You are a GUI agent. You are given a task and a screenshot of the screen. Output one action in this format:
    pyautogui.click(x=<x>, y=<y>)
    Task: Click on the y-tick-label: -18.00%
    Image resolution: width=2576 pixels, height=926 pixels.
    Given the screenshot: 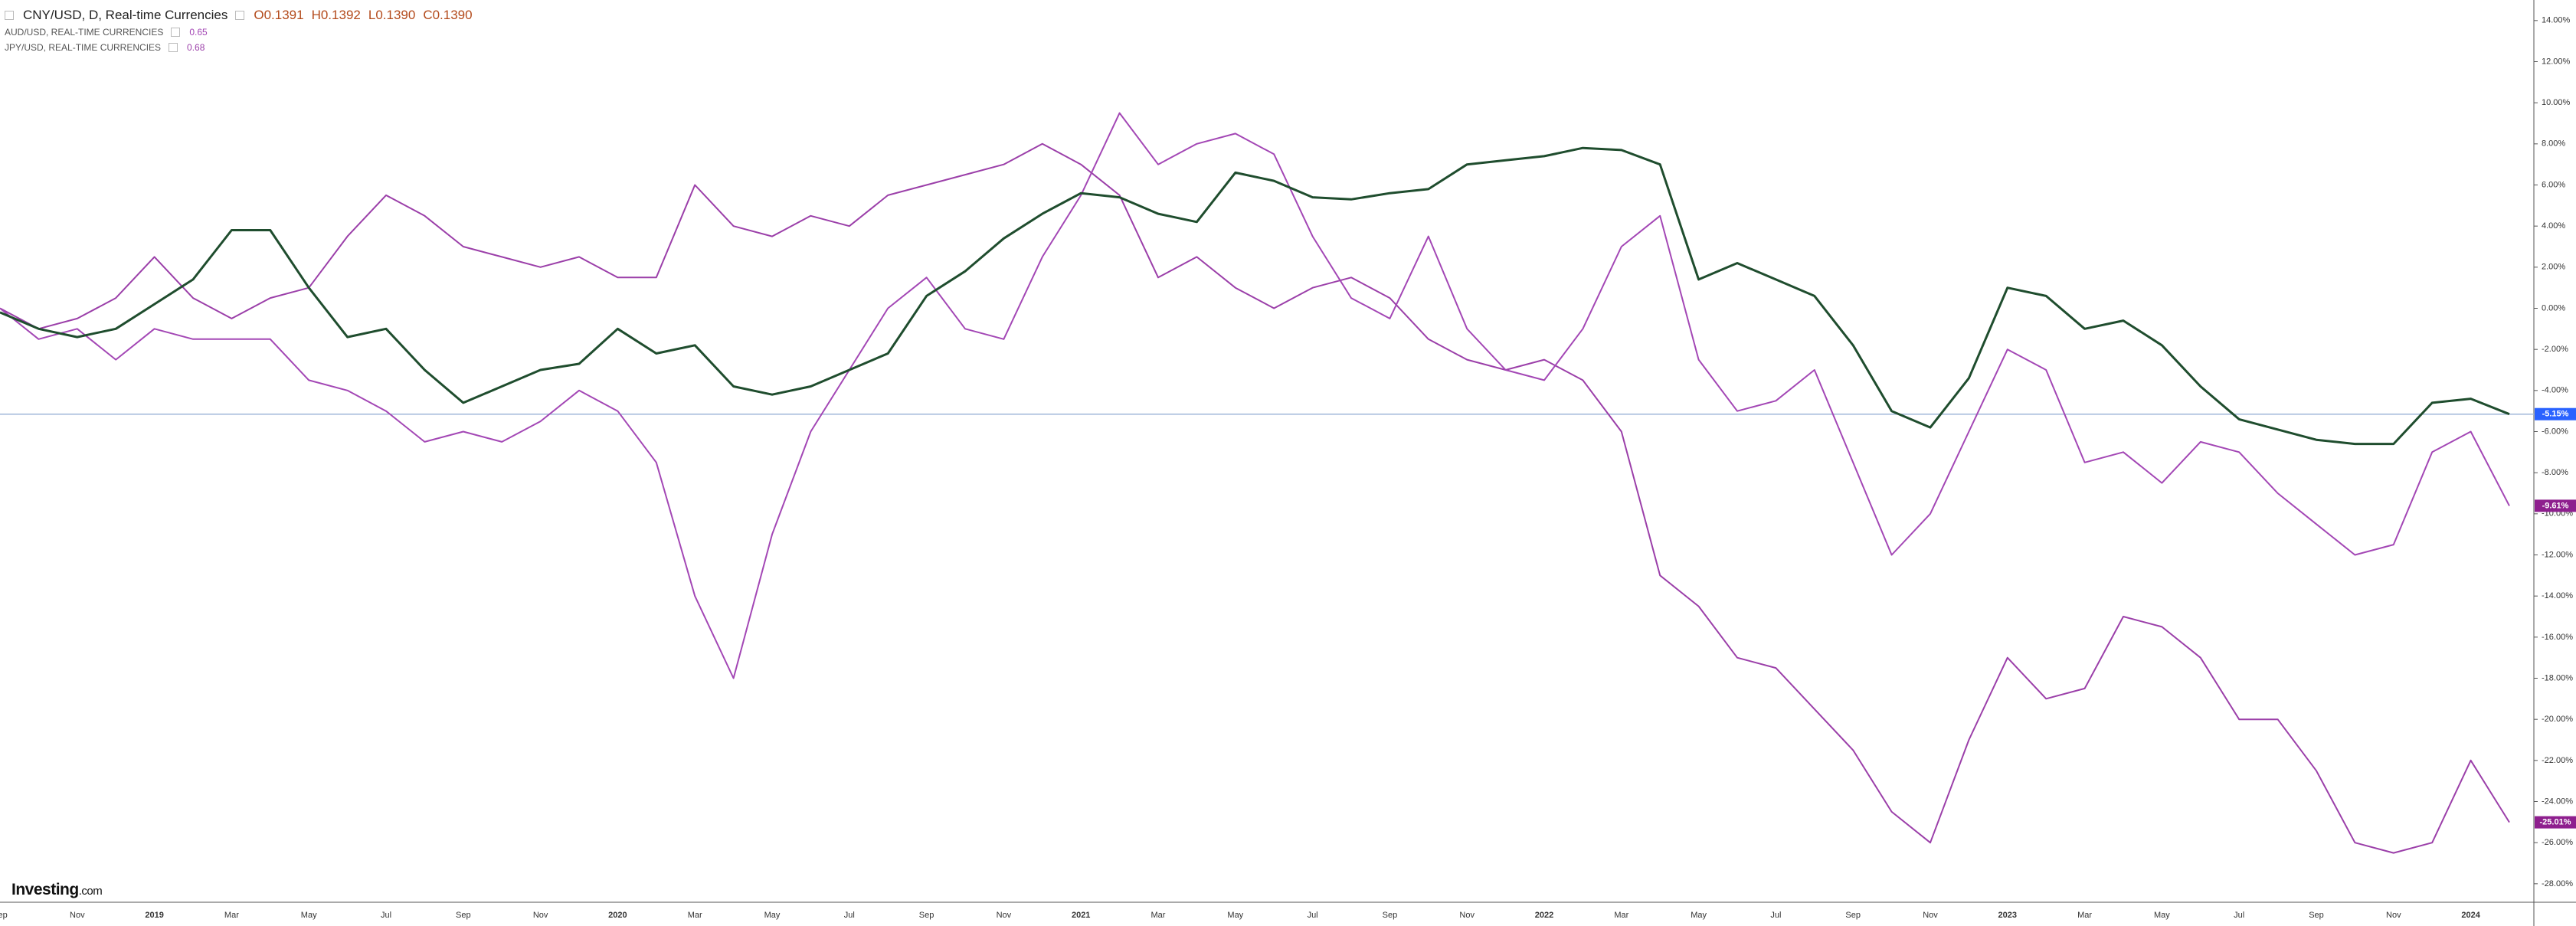 What is the action you would take?
    pyautogui.click(x=2557, y=677)
    